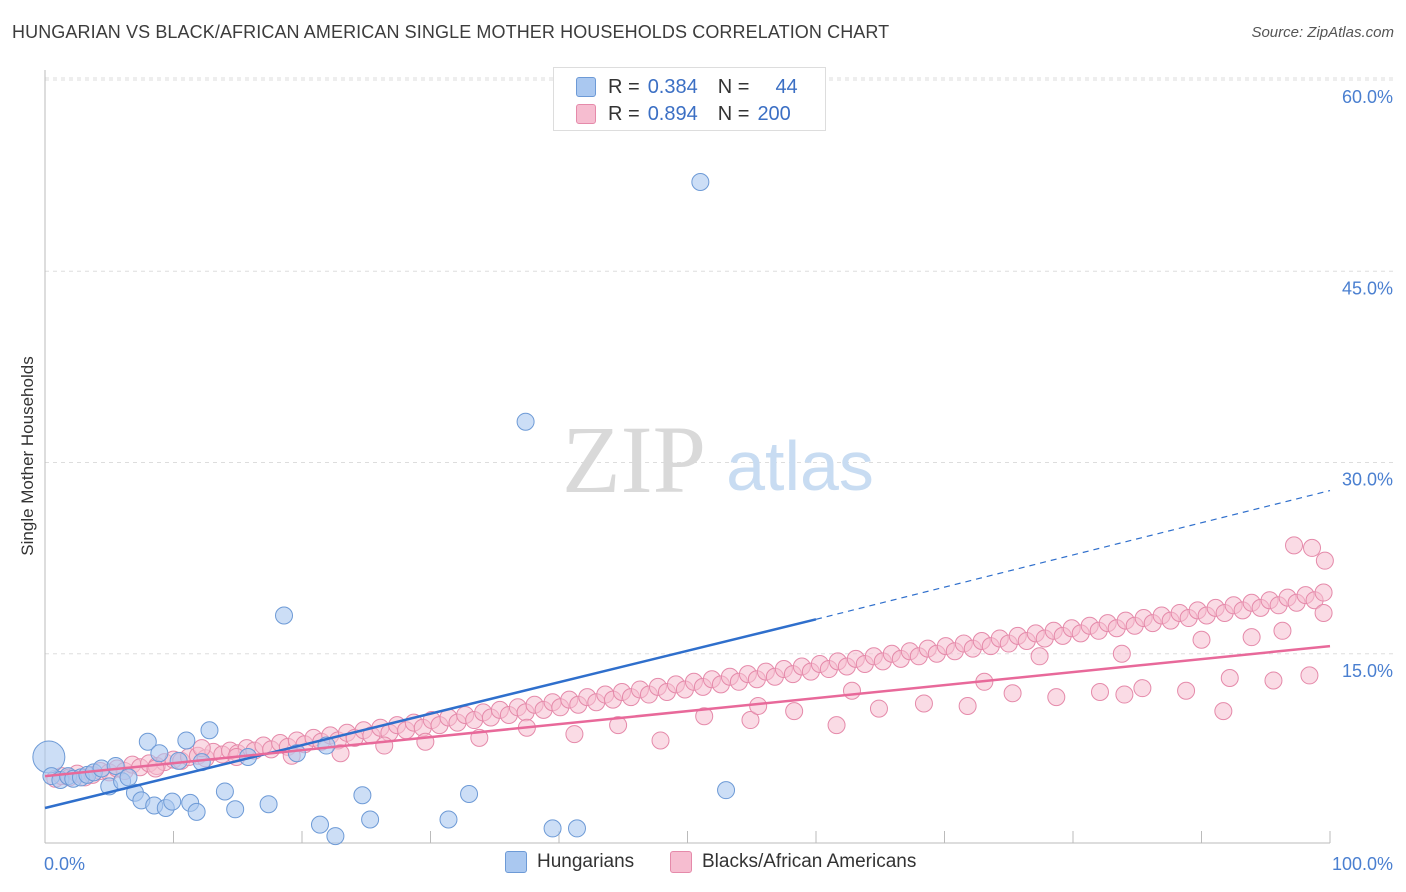 This screenshot has width=1406, height=892. I want to click on legend-row-blacks: R = 0.894 N = 200, so click(683, 114).